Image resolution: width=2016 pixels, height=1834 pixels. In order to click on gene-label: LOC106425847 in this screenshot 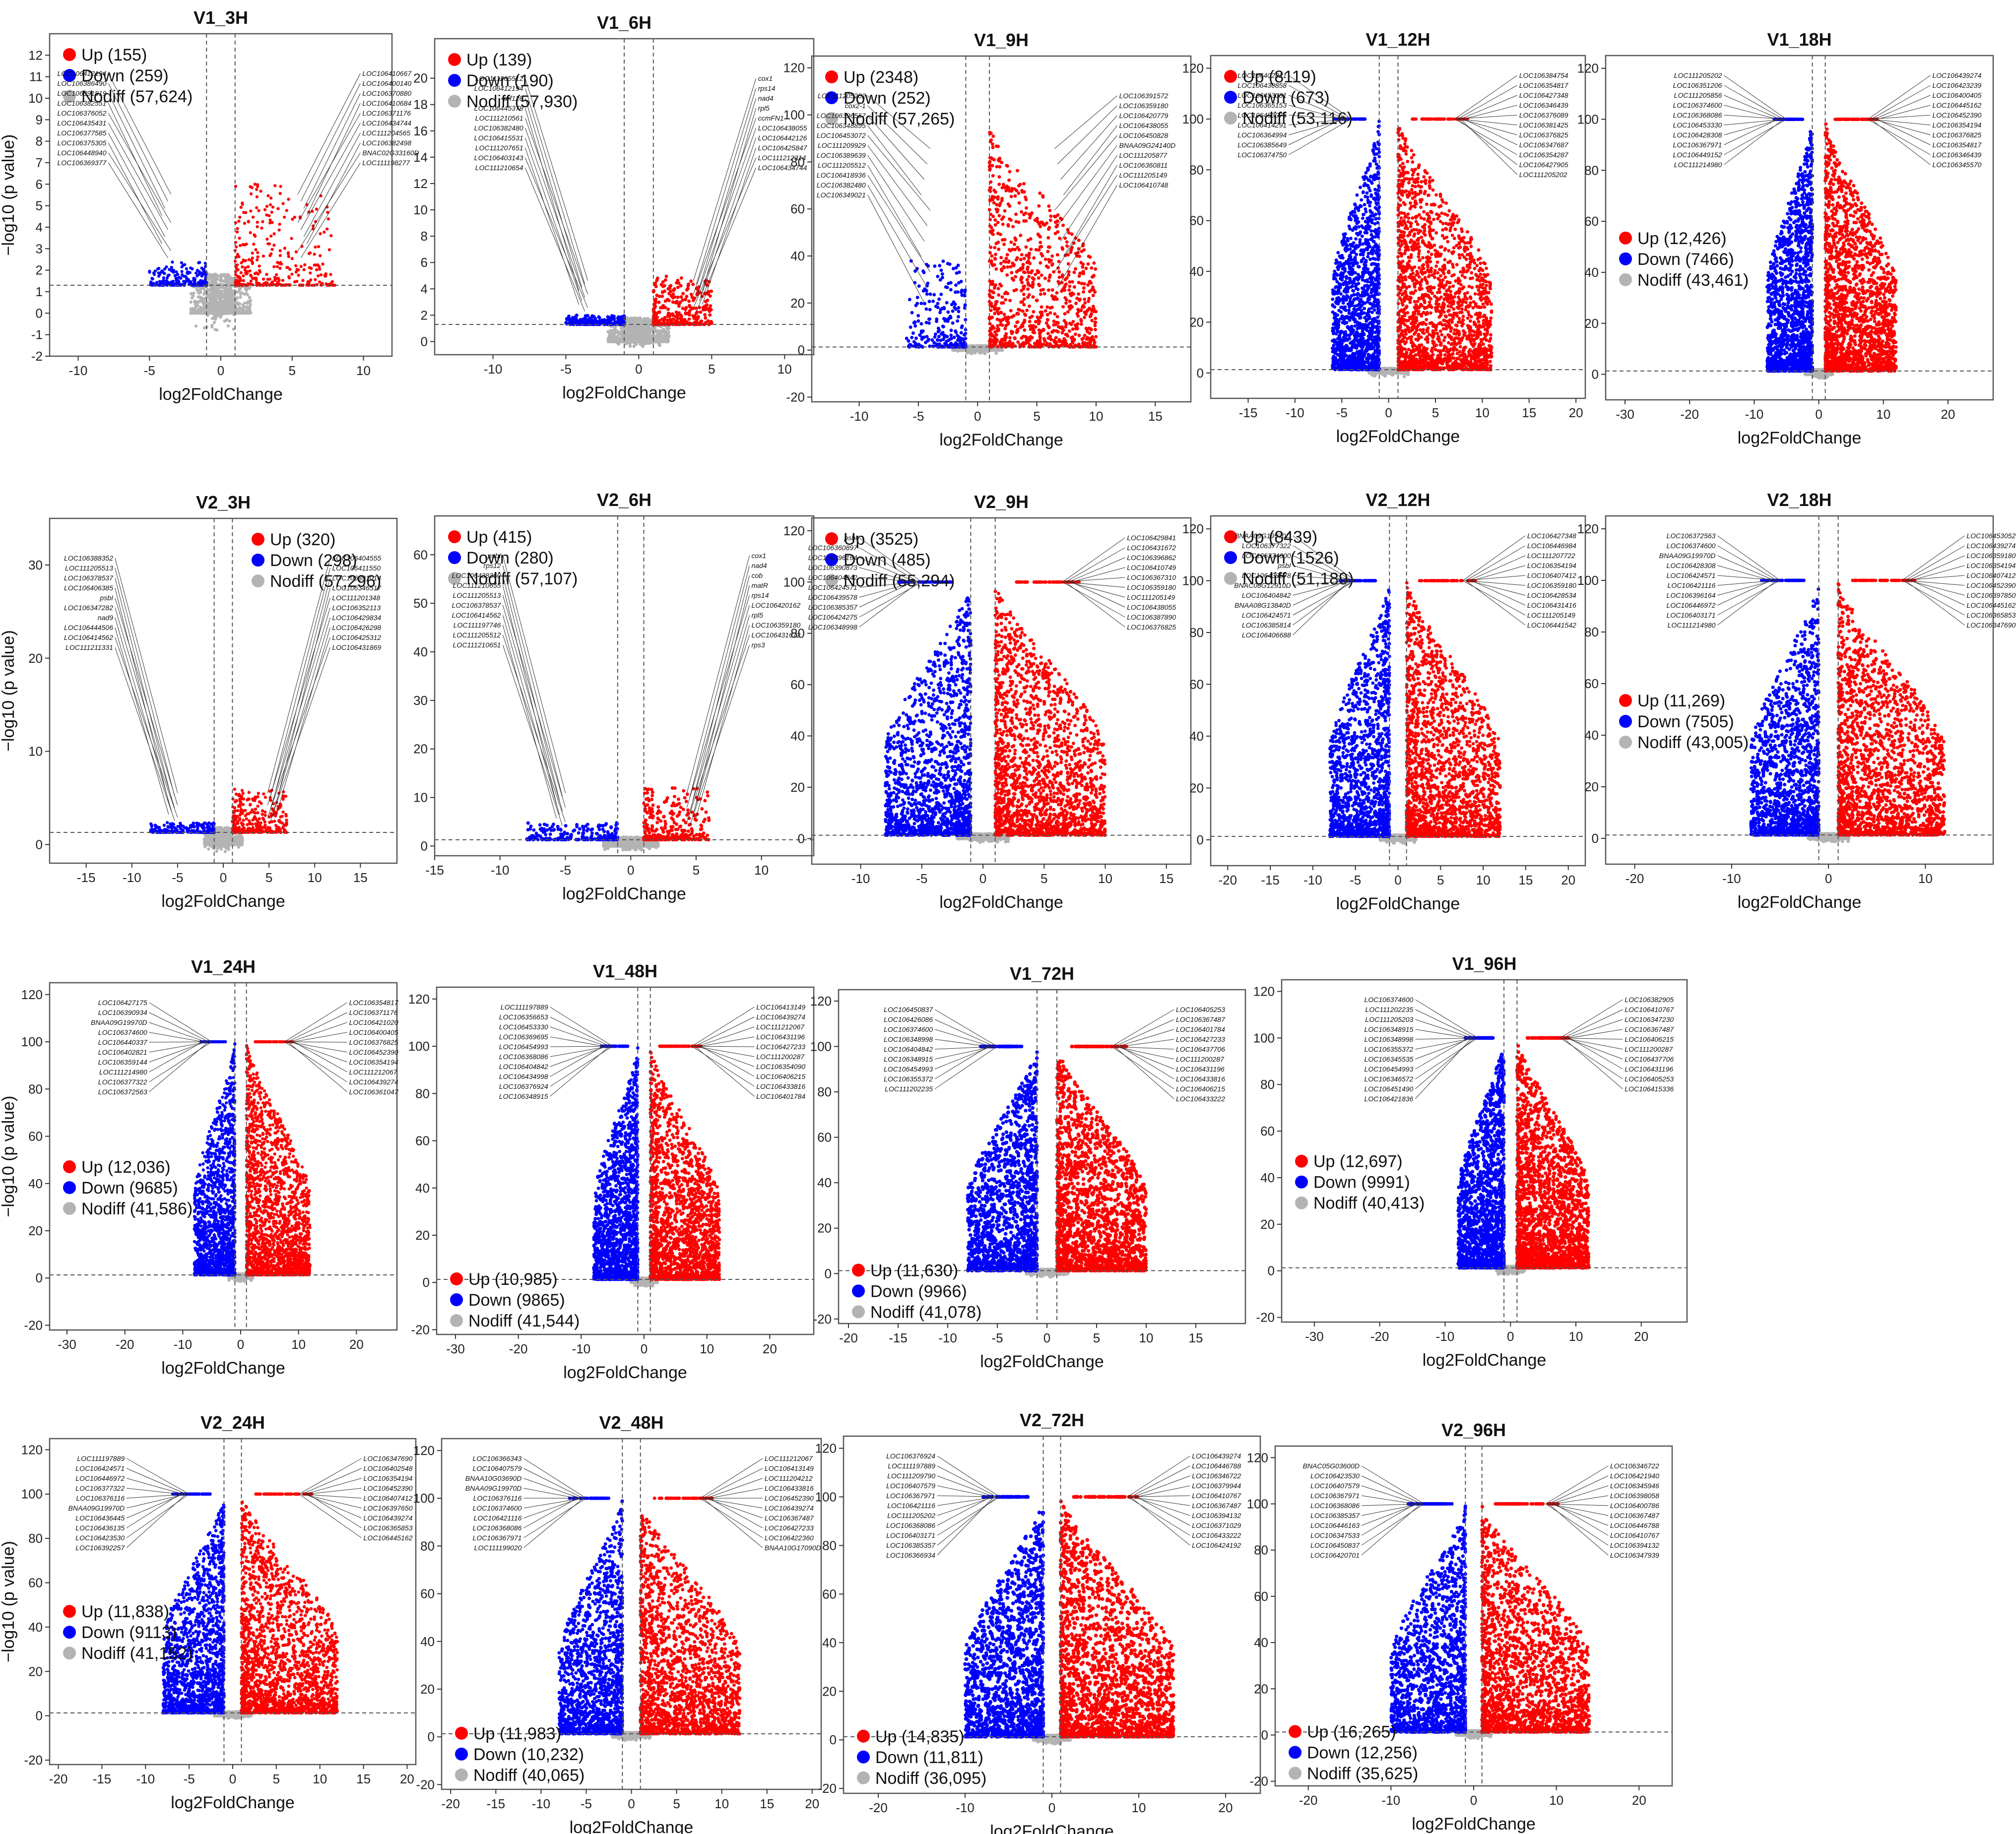, I will do `click(783, 148)`.